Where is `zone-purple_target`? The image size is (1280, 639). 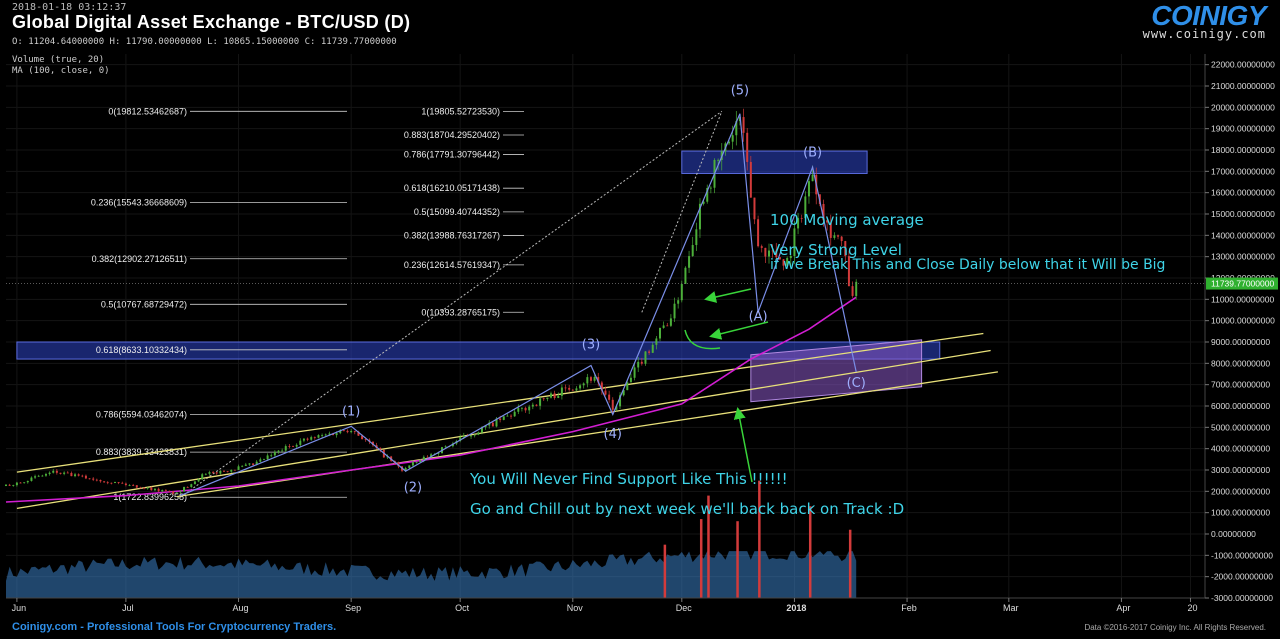
zone-purple_target is located at coordinates (836, 371).